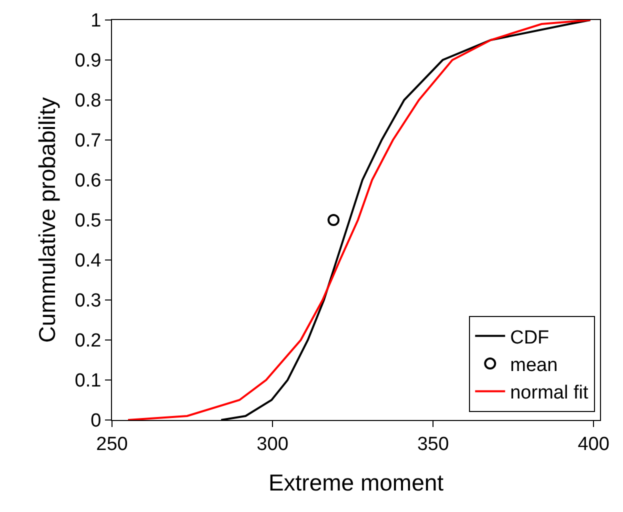 The width and height of the screenshot is (623, 512). I want to click on y-axis-title: Cummulative probability, so click(47, 219).